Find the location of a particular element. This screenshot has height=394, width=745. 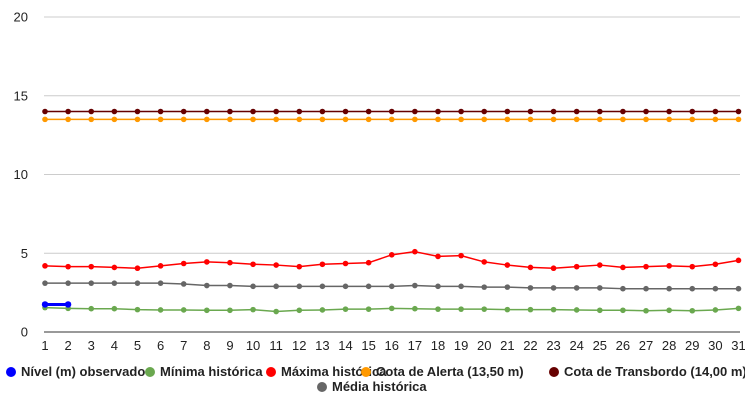

x-tick-label: 4 is located at coordinates (114, 345).